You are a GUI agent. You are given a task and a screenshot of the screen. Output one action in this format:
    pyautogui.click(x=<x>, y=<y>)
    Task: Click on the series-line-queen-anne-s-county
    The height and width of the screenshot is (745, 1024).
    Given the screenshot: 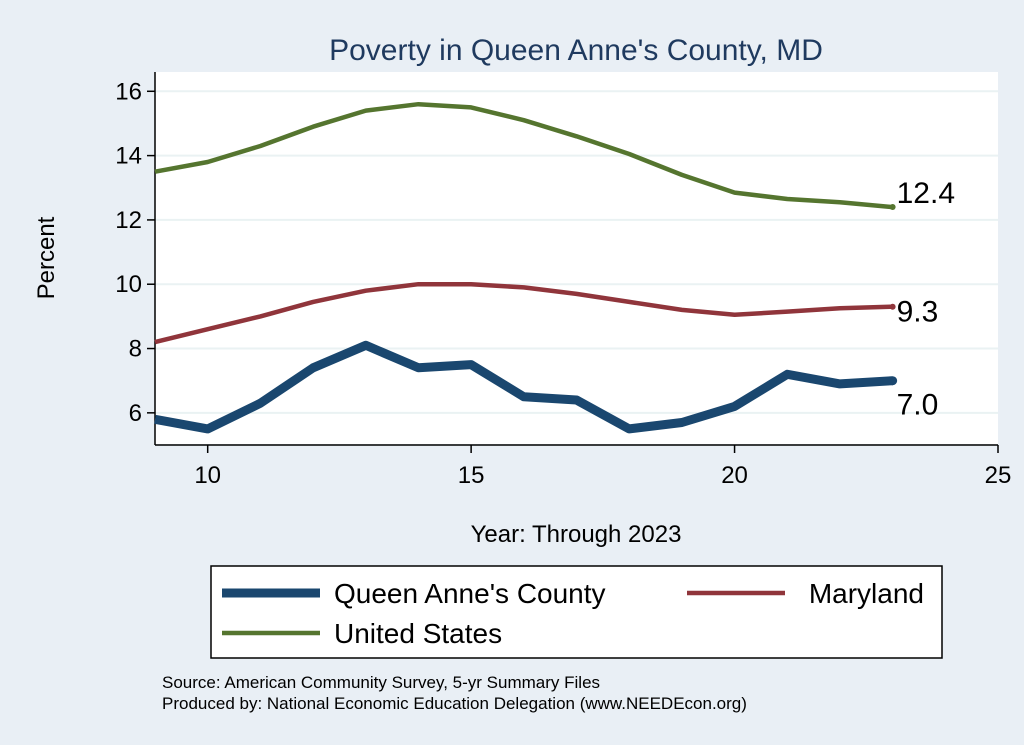 What is the action you would take?
    pyautogui.click(x=523, y=387)
    